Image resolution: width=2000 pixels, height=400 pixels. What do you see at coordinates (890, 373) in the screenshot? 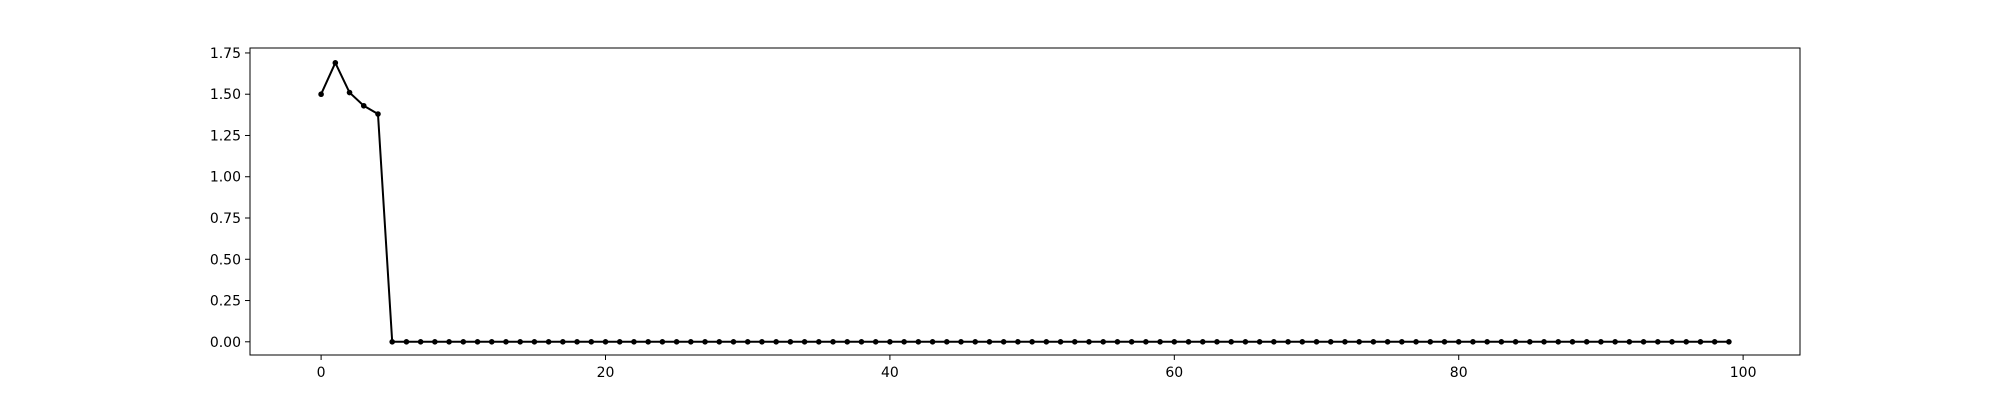
I see `x-tick-label: 40` at bounding box center [890, 373].